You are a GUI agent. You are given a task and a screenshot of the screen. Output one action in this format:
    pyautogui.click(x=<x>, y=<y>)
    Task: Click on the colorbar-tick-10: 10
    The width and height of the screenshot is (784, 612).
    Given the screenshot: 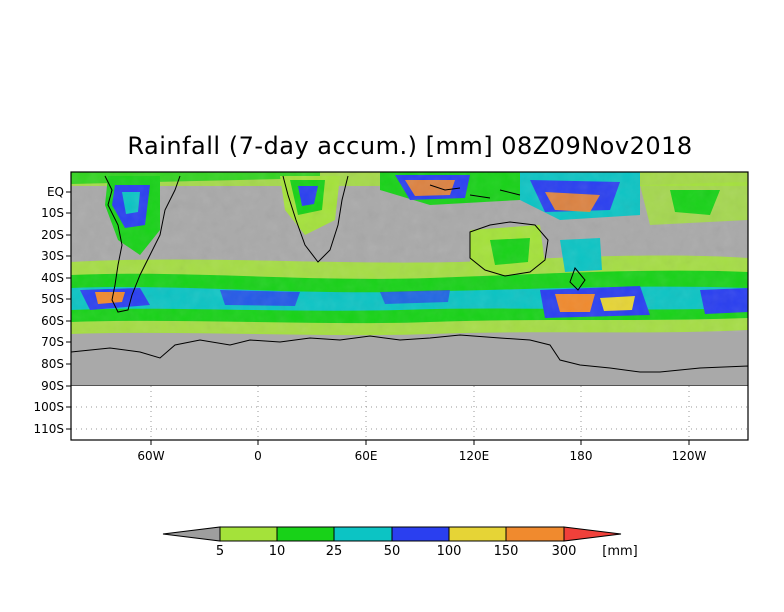 What is the action you would take?
    pyautogui.click(x=277, y=551)
    